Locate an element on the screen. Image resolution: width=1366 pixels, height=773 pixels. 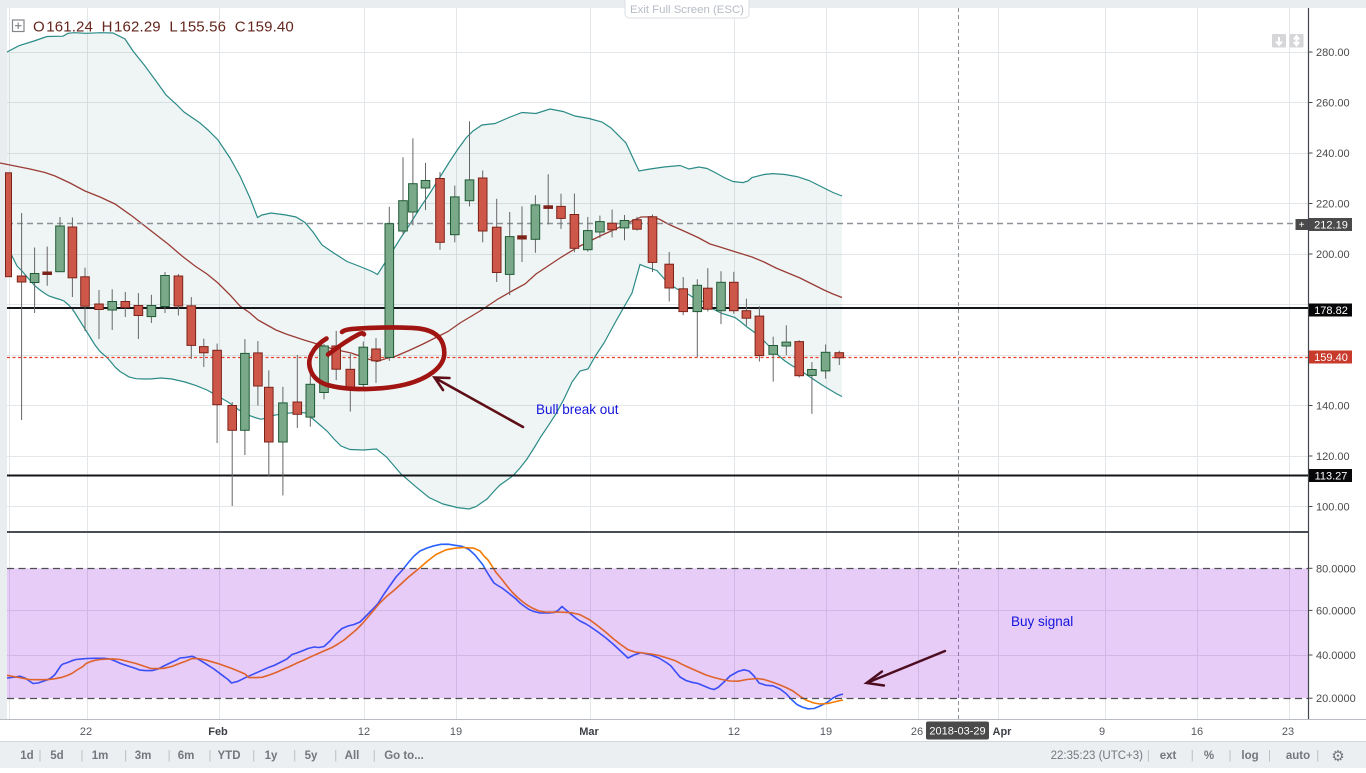
svg-text: 9 is located at coordinates (1102, 732).